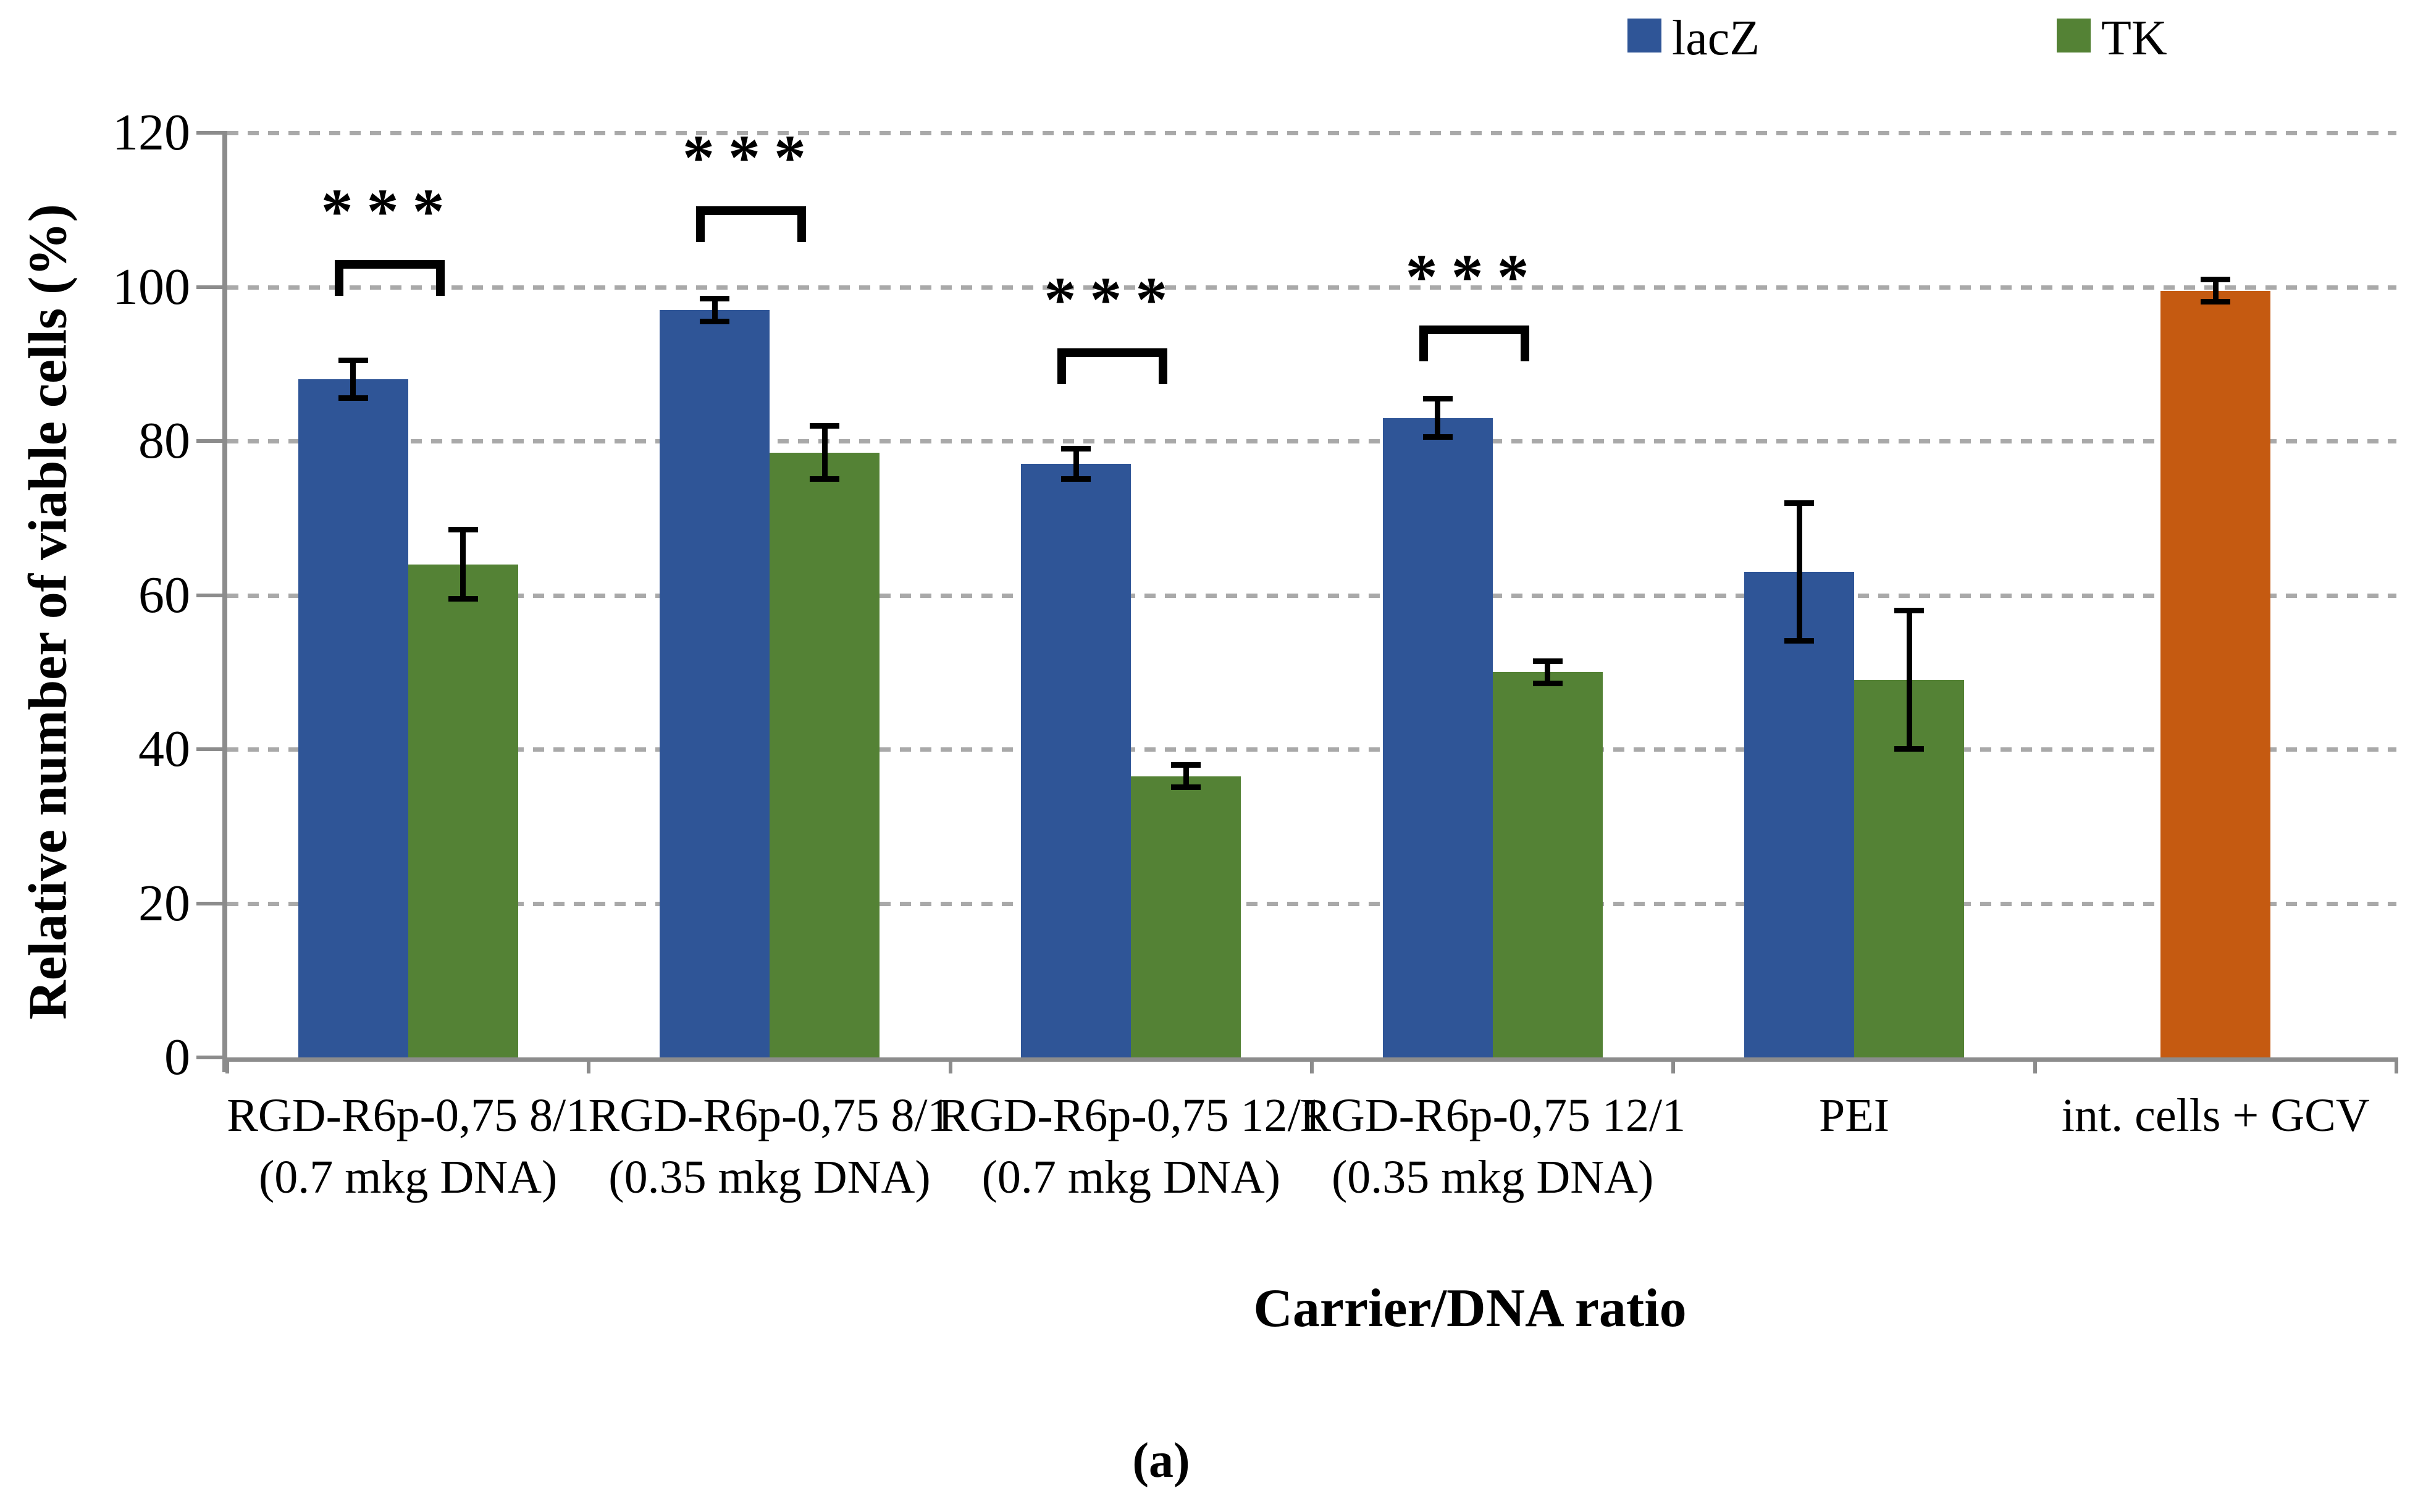 The width and height of the screenshot is (2410, 1512). Describe the element at coordinates (224, 602) in the screenshot. I see `y-axis-line` at that location.